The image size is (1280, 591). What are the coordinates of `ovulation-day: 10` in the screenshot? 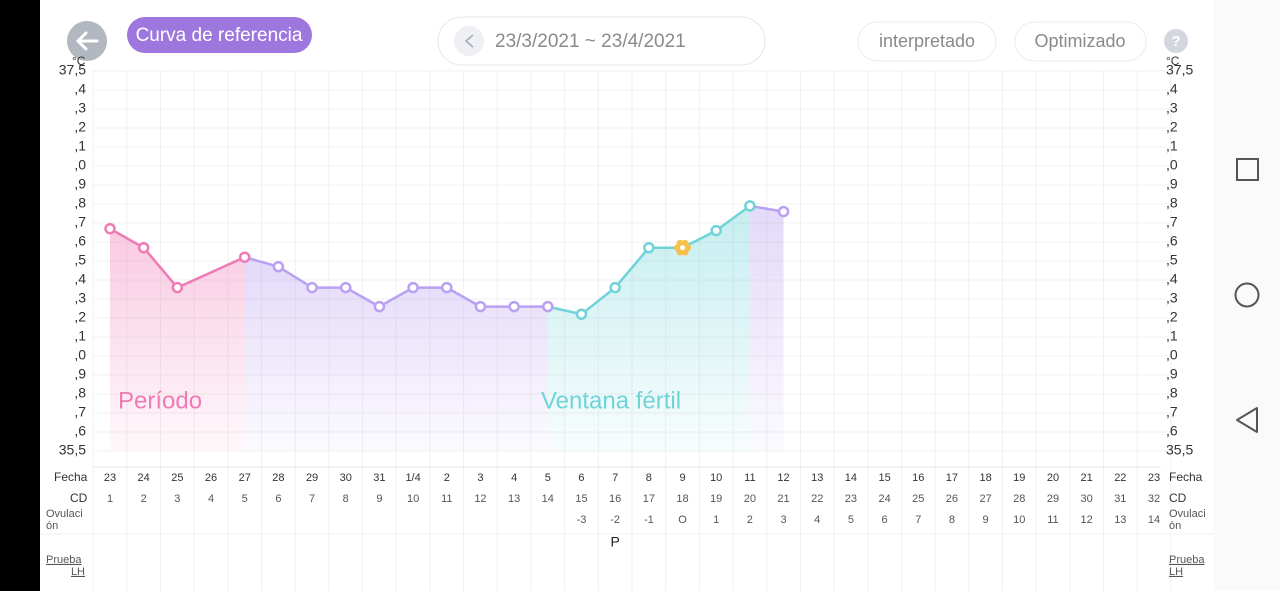 It's located at (1019, 520).